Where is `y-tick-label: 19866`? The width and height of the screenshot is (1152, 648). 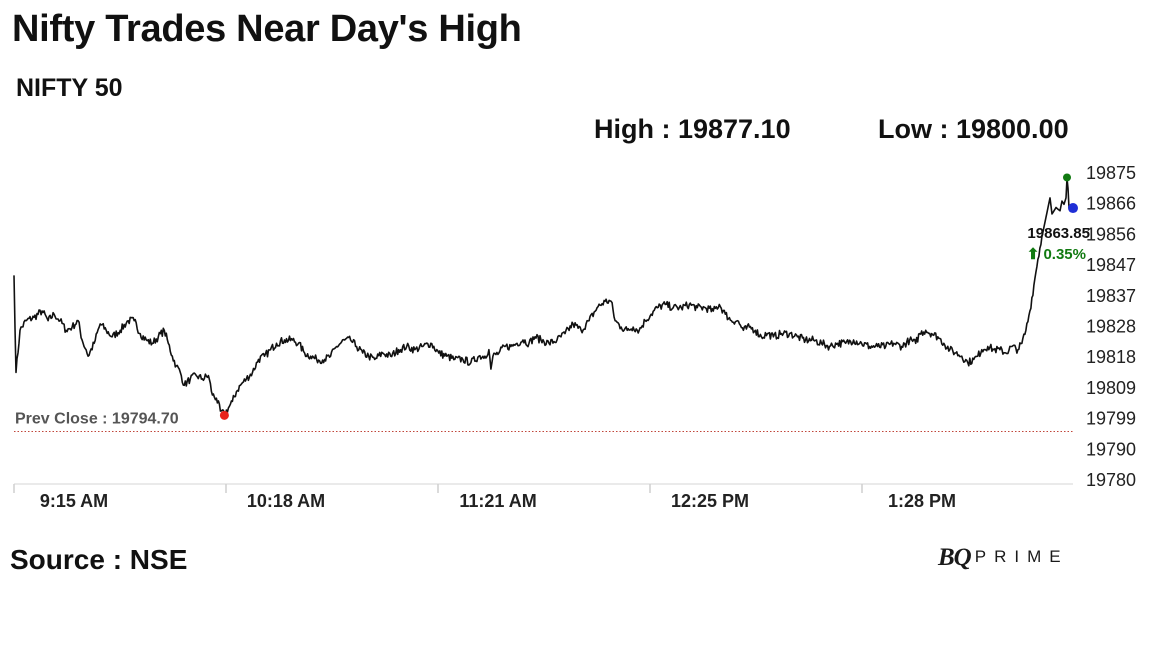 y-tick-label: 19866 is located at coordinates (1111, 204).